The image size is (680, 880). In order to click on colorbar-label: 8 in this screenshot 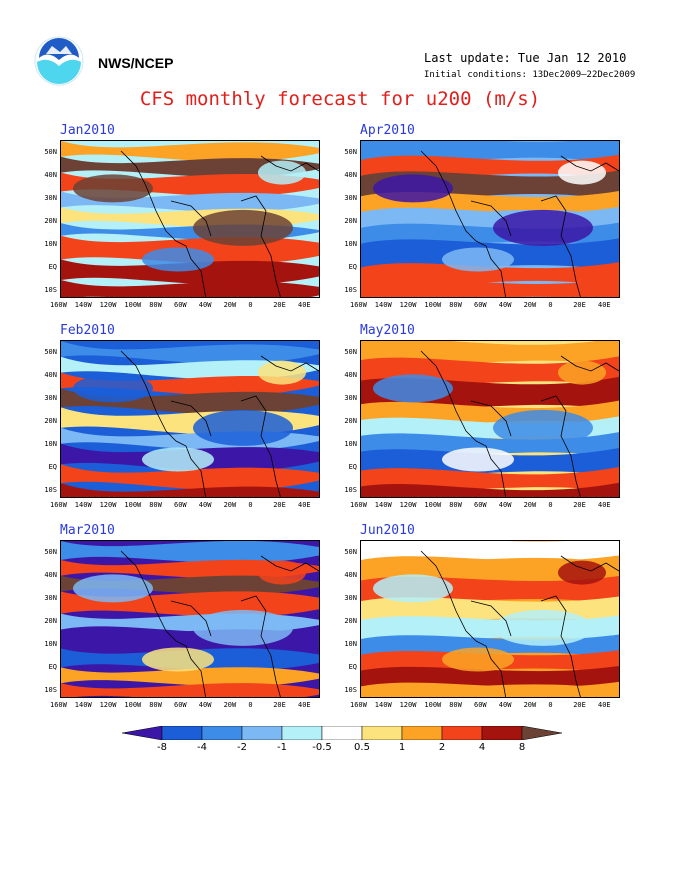, I will do `click(522, 747)`.